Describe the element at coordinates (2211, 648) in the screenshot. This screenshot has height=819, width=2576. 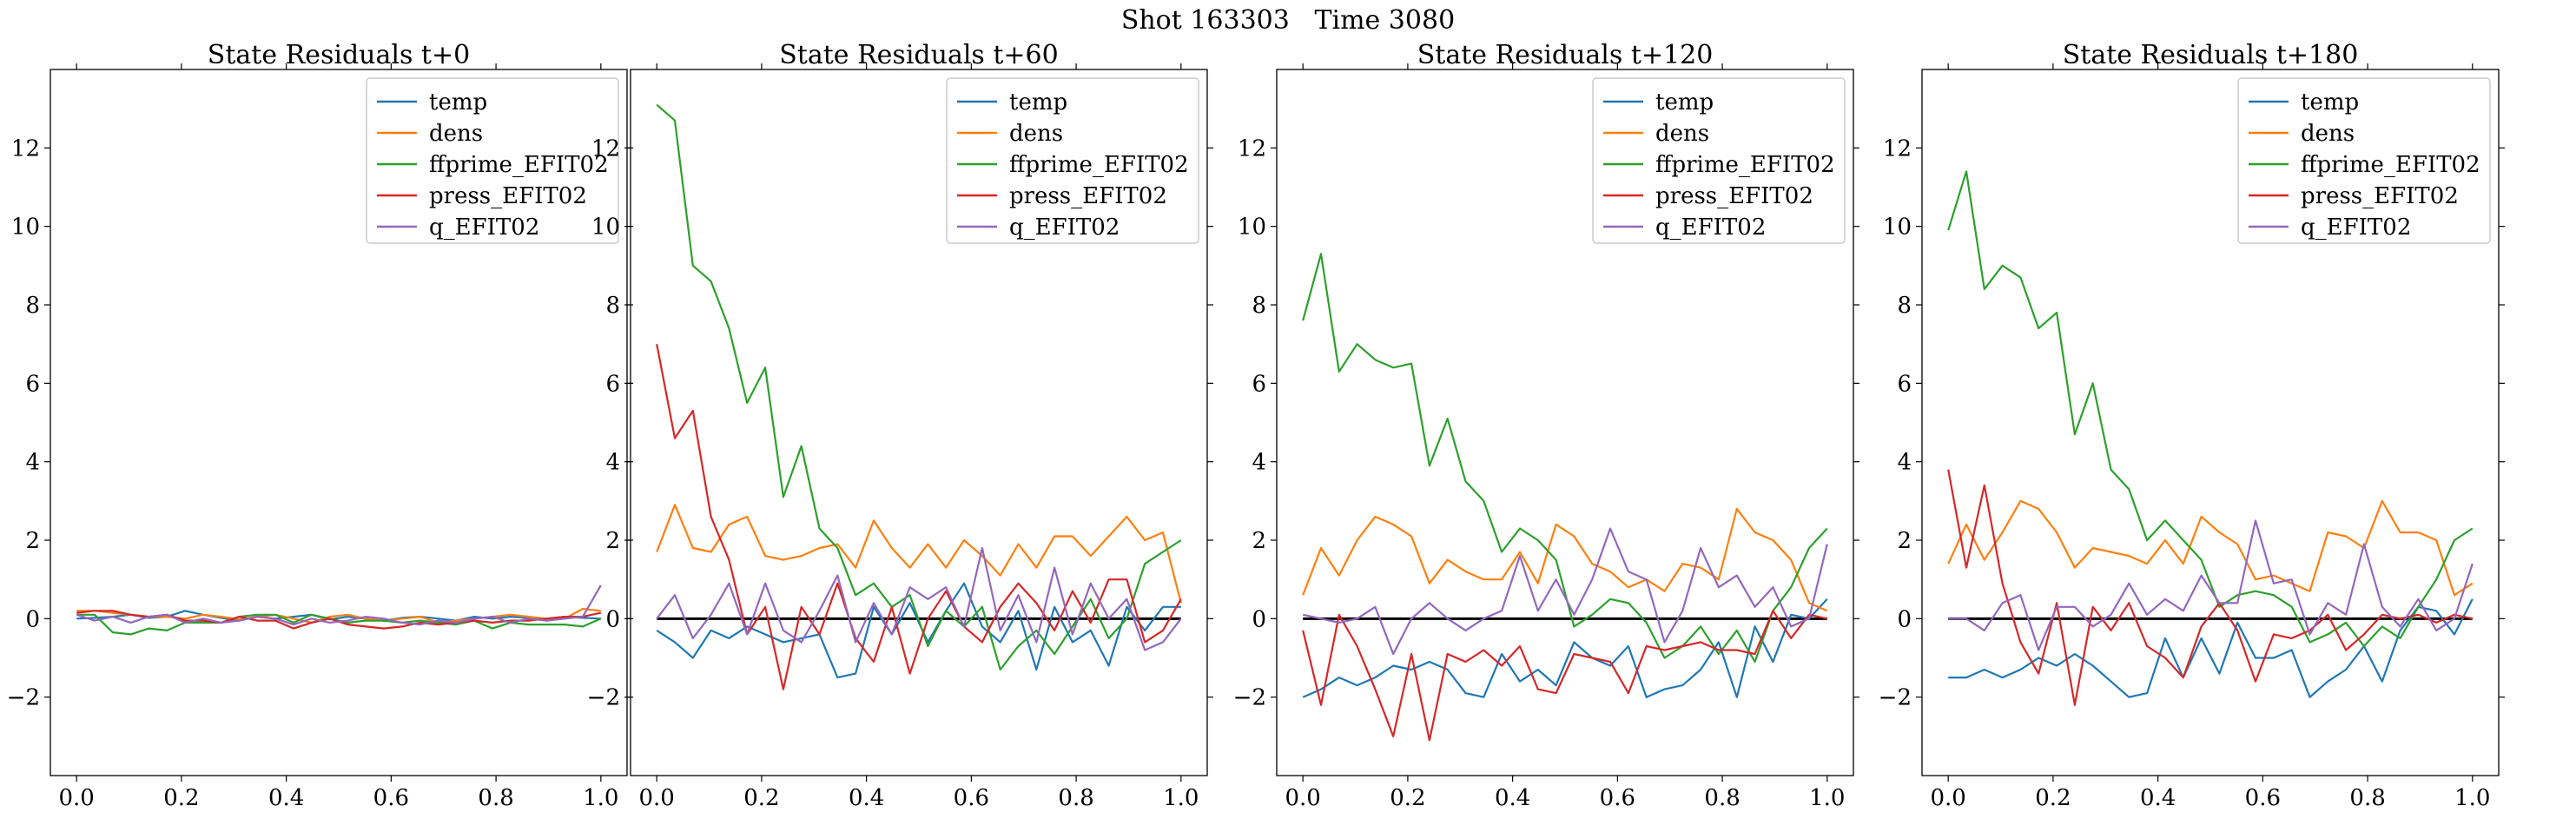
I see `series-line-temp` at that location.